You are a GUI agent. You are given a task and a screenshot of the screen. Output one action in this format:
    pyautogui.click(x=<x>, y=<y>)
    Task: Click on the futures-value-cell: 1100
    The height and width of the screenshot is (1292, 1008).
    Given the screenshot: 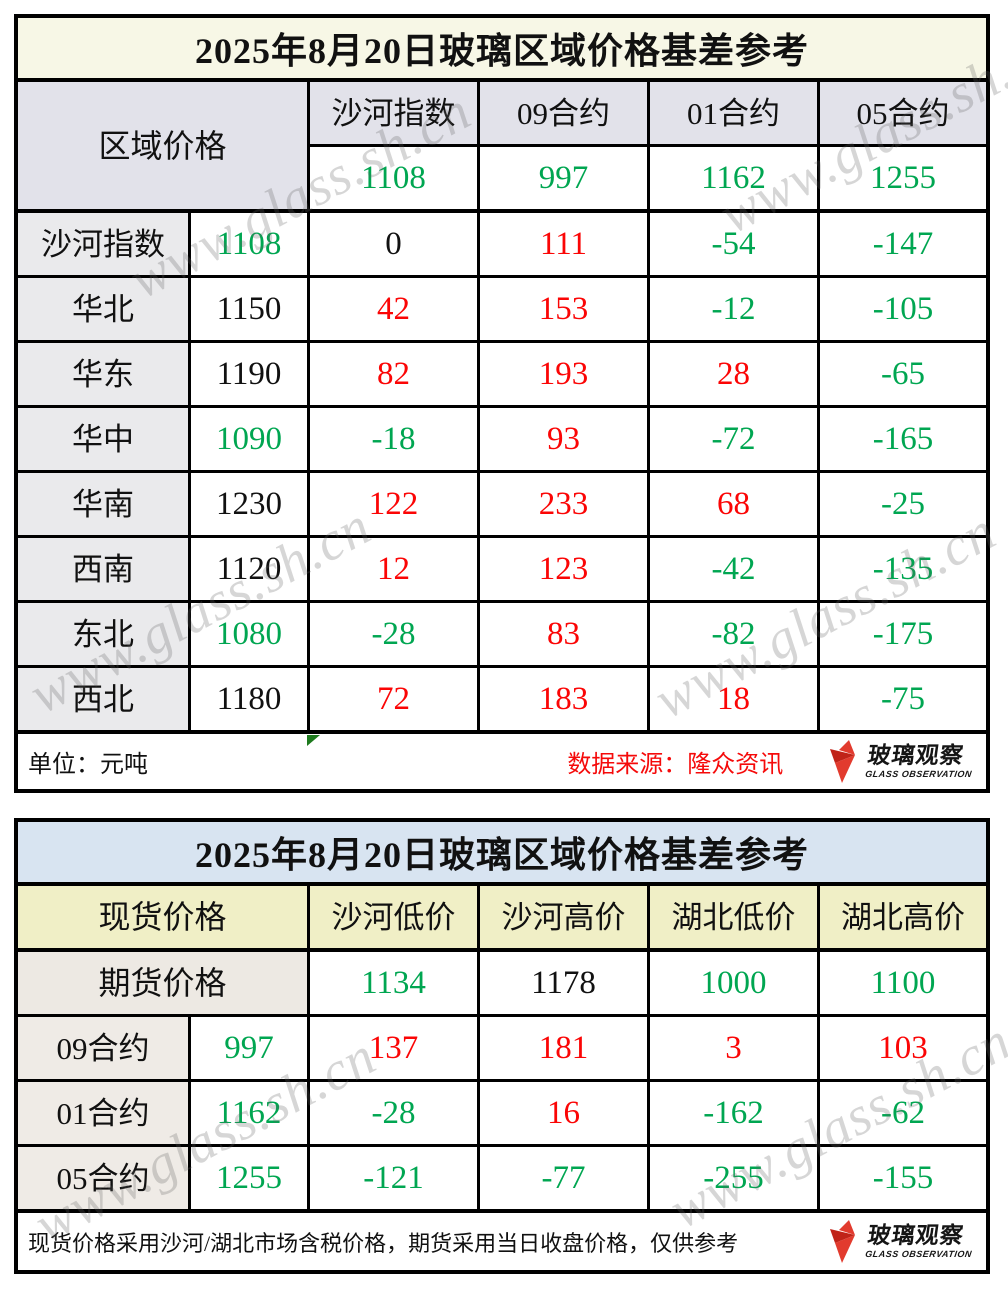 What is the action you would take?
    pyautogui.click(x=903, y=983)
    